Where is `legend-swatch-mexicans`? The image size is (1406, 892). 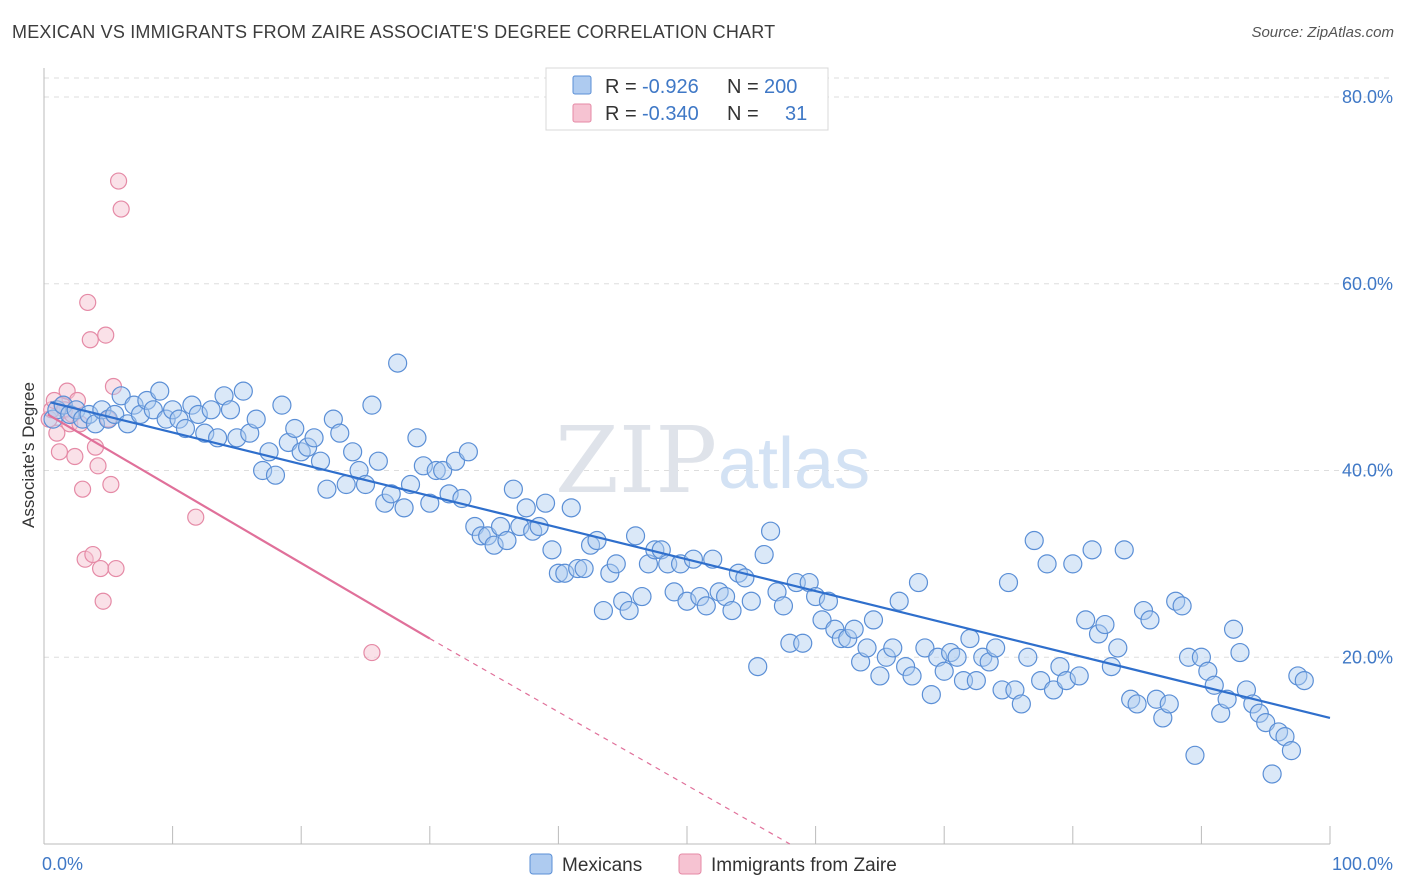
legend-swatch-mexicans is located at coordinates (582, 85).